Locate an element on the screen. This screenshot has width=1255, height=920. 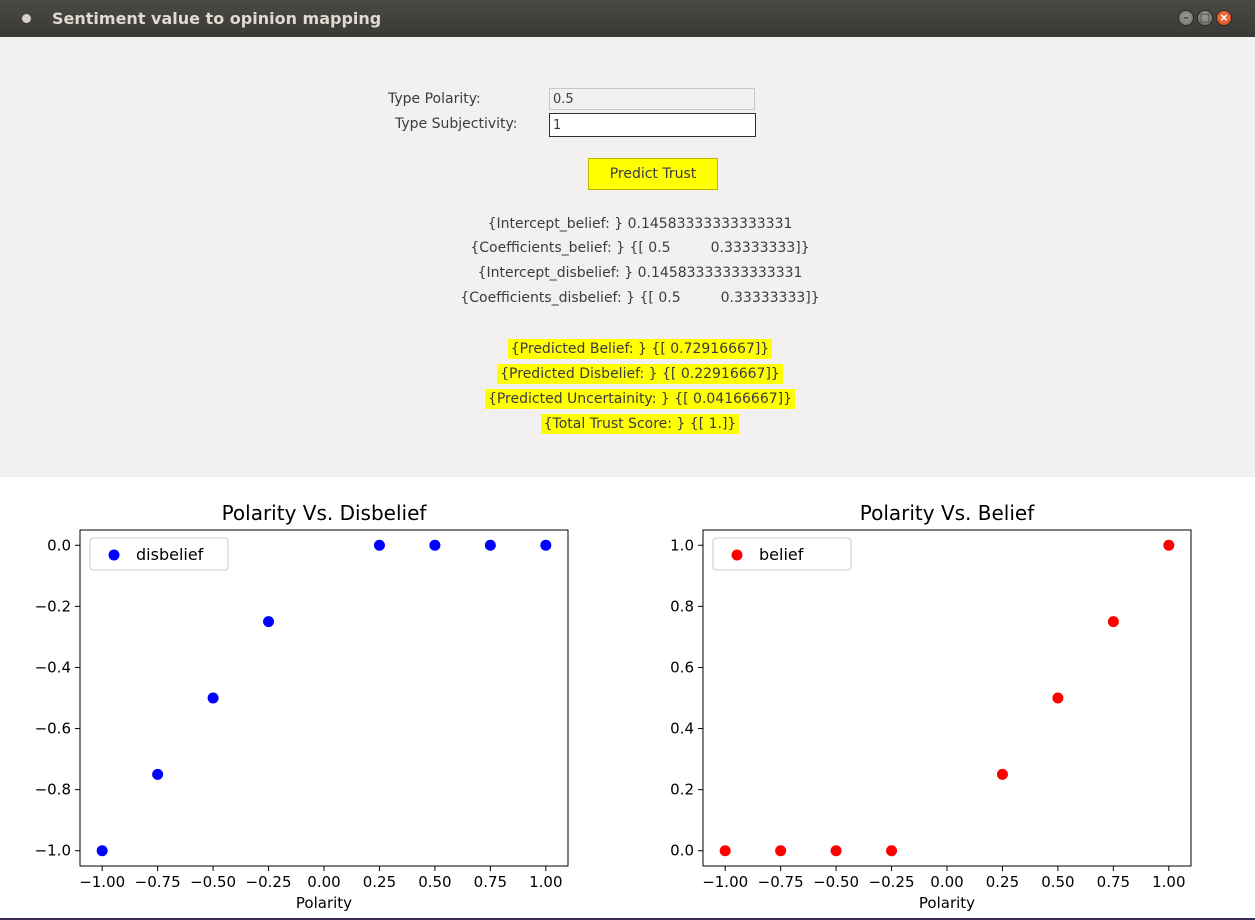
window-title: Sentiment value to opinion mapping is located at coordinates (217, 18).